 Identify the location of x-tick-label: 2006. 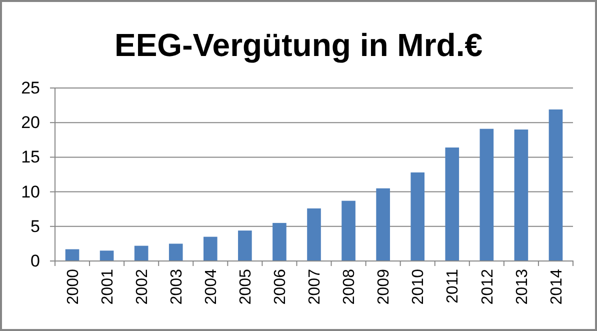
(281, 286).